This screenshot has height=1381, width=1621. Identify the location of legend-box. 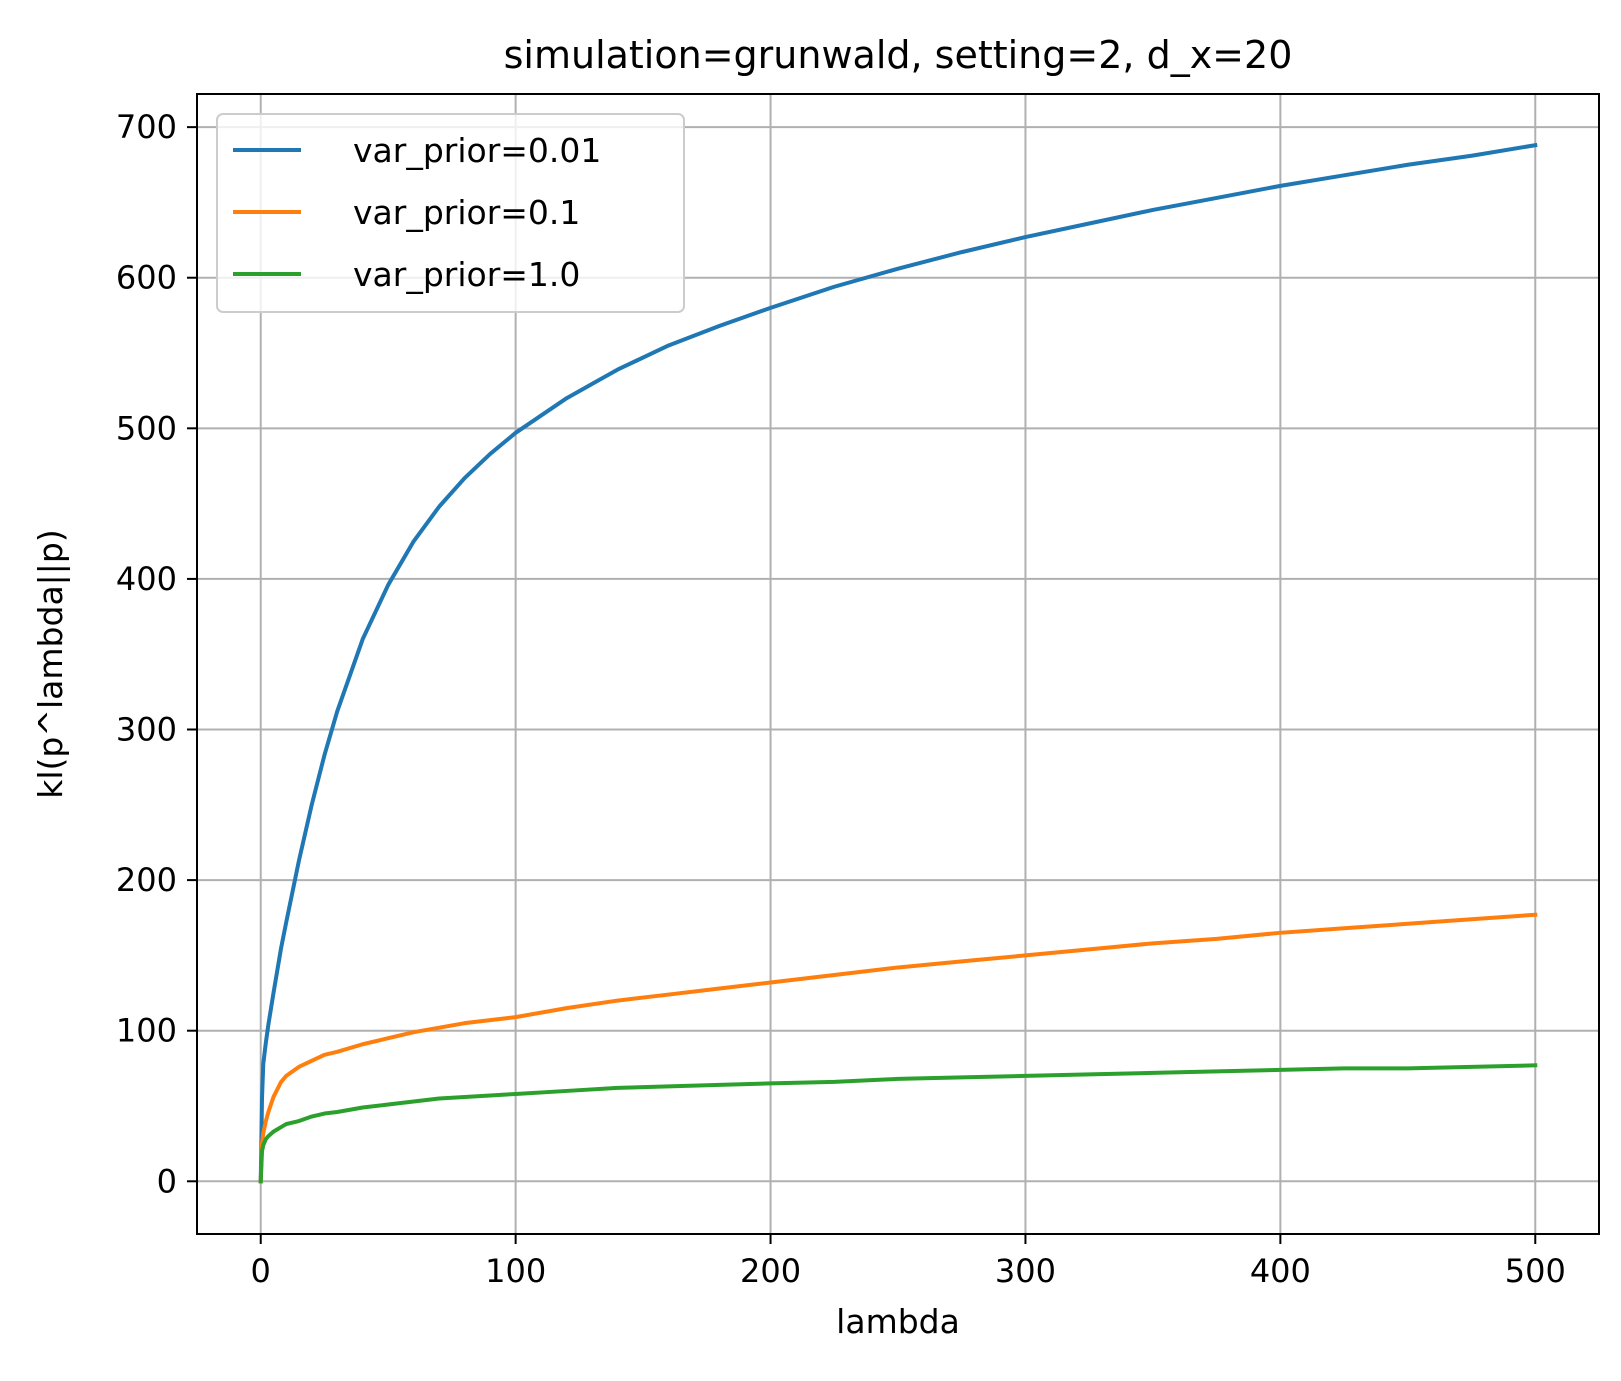
(450, 213).